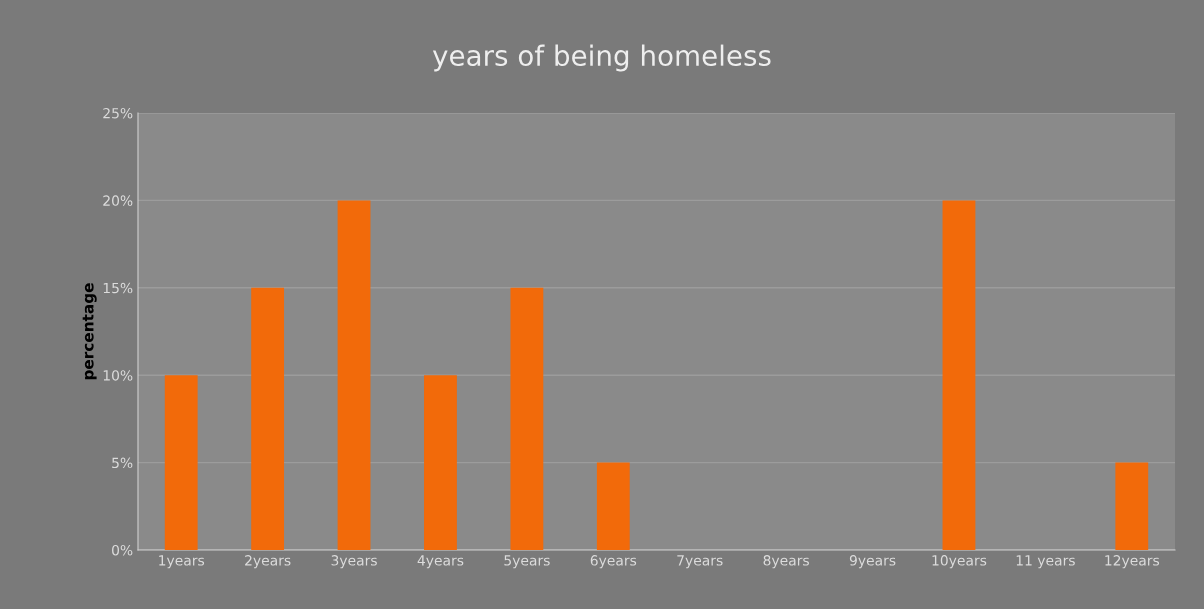 This screenshot has width=1204, height=609. Describe the element at coordinates (440, 562) in the screenshot. I see `x-tick-label: 4years` at that location.